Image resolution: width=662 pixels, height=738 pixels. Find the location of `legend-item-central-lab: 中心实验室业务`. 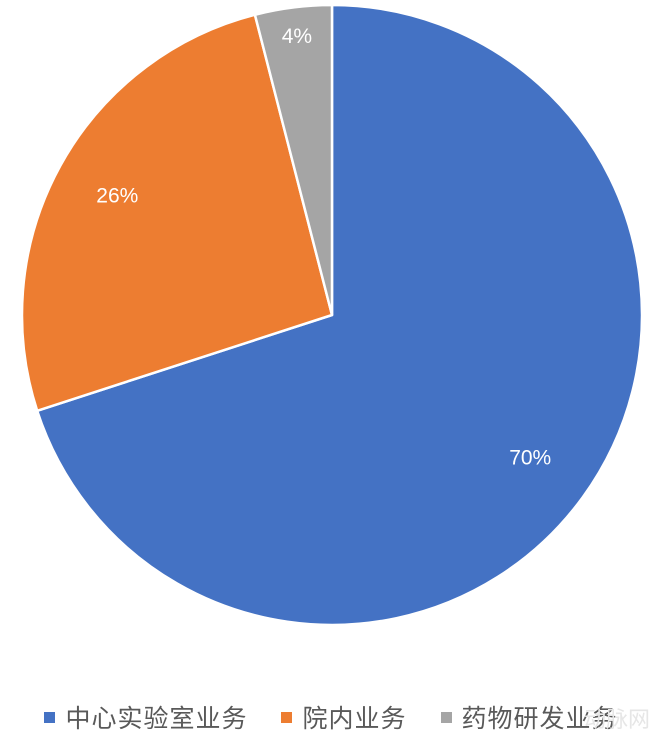

legend-item-central-lab: 中心实验室业务 is located at coordinates (145, 717).